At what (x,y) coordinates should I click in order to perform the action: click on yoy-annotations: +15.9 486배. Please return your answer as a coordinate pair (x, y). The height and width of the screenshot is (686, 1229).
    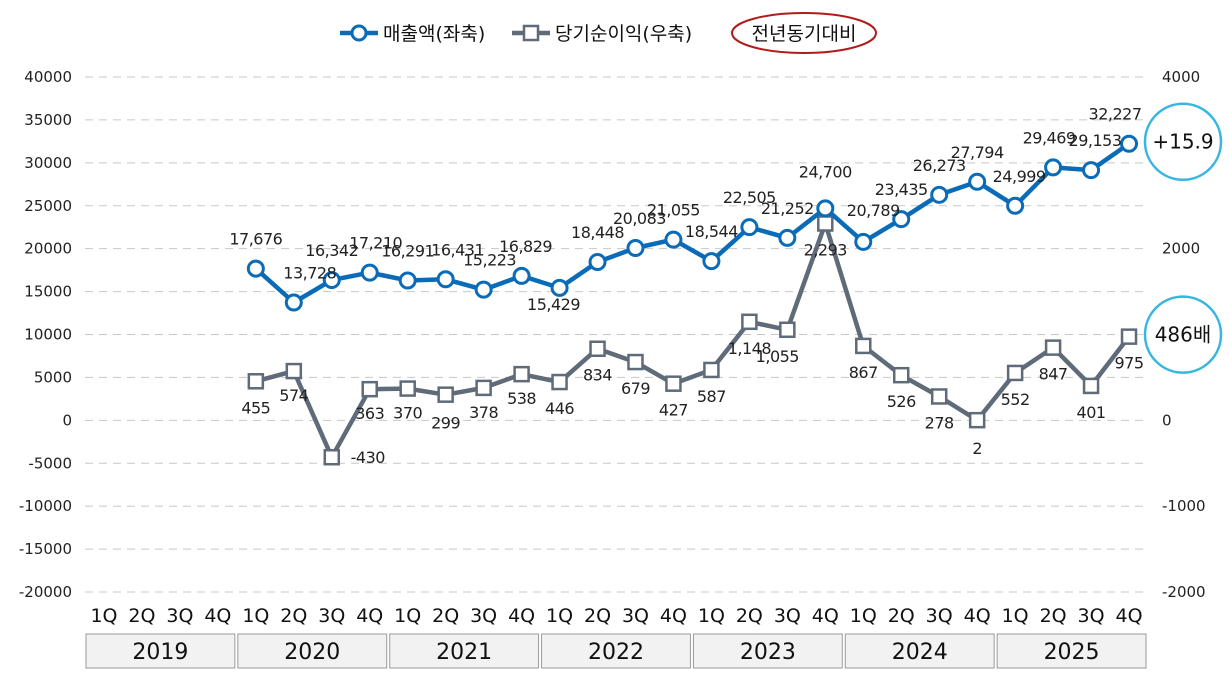
    Looking at the image, I should click on (1183, 238).